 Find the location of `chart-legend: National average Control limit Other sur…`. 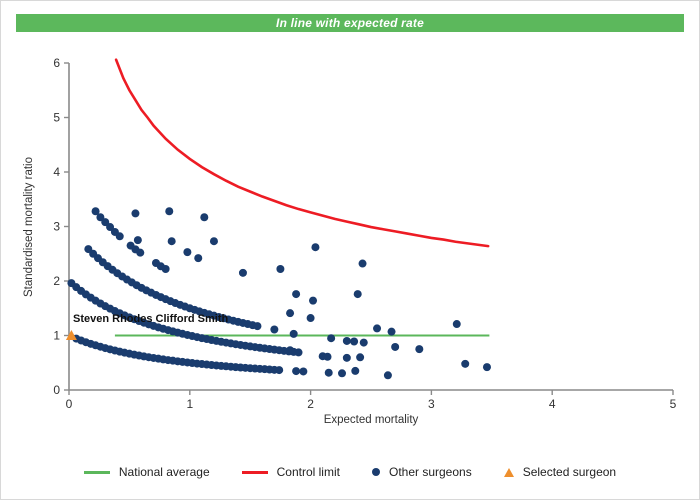

chart-legend: National average Control limit Other sur… is located at coordinates (350, 472).